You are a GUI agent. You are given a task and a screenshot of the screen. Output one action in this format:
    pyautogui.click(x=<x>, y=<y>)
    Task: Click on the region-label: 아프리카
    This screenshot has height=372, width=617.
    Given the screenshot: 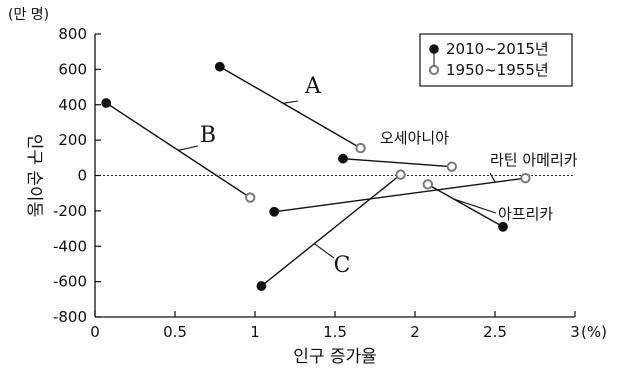 What is the action you would take?
    pyautogui.click(x=525, y=214)
    